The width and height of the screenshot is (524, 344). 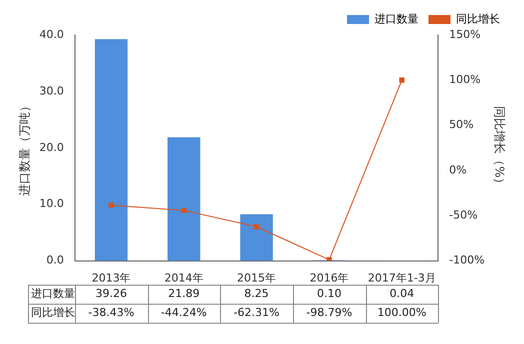 I want to click on y2-tick-label: -100%, so click(x=467, y=260).